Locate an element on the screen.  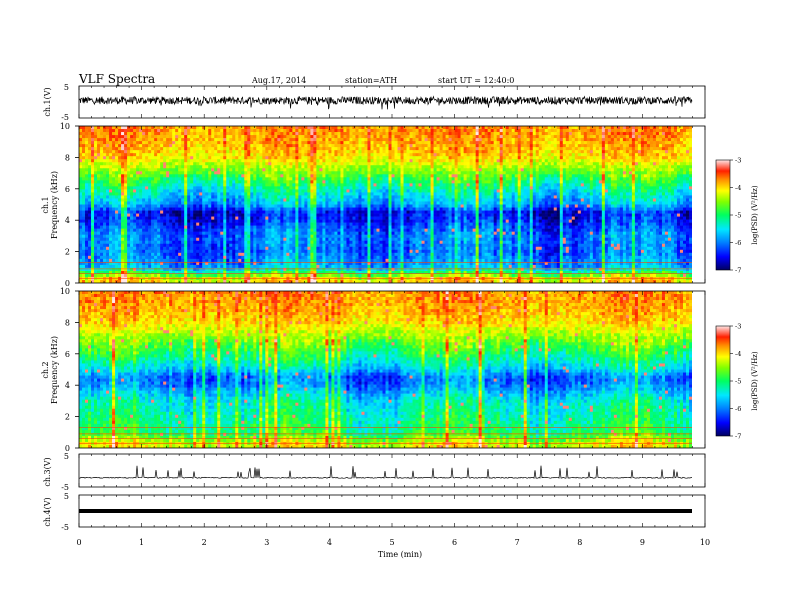
ch4-waveform-panel: -5 5 -5 ch.4(V) is located at coordinates (374, 507).